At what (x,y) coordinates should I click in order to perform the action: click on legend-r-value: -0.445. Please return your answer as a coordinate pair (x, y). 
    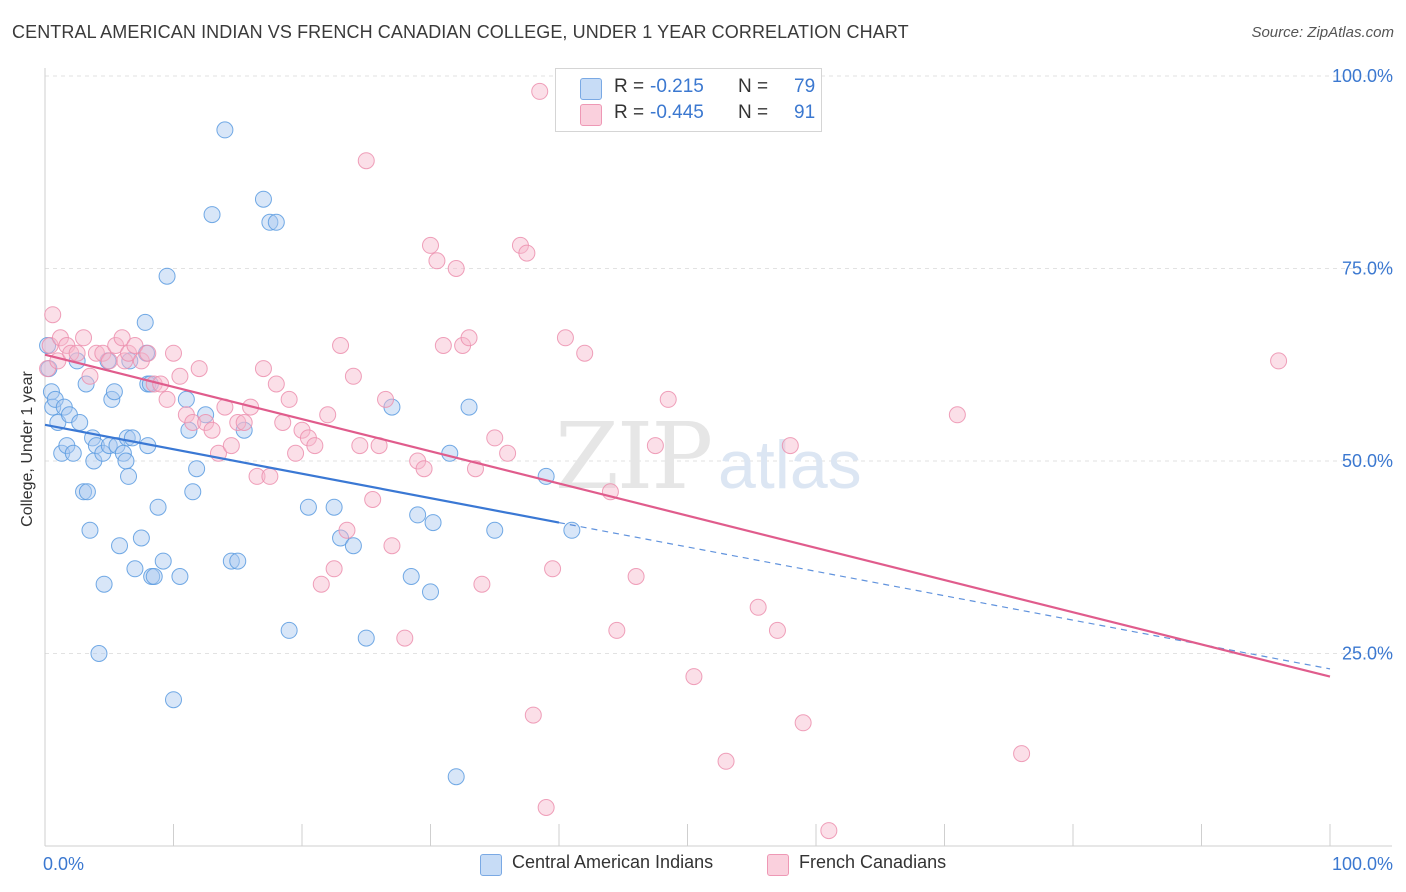
    Looking at the image, I should click on (677, 112).